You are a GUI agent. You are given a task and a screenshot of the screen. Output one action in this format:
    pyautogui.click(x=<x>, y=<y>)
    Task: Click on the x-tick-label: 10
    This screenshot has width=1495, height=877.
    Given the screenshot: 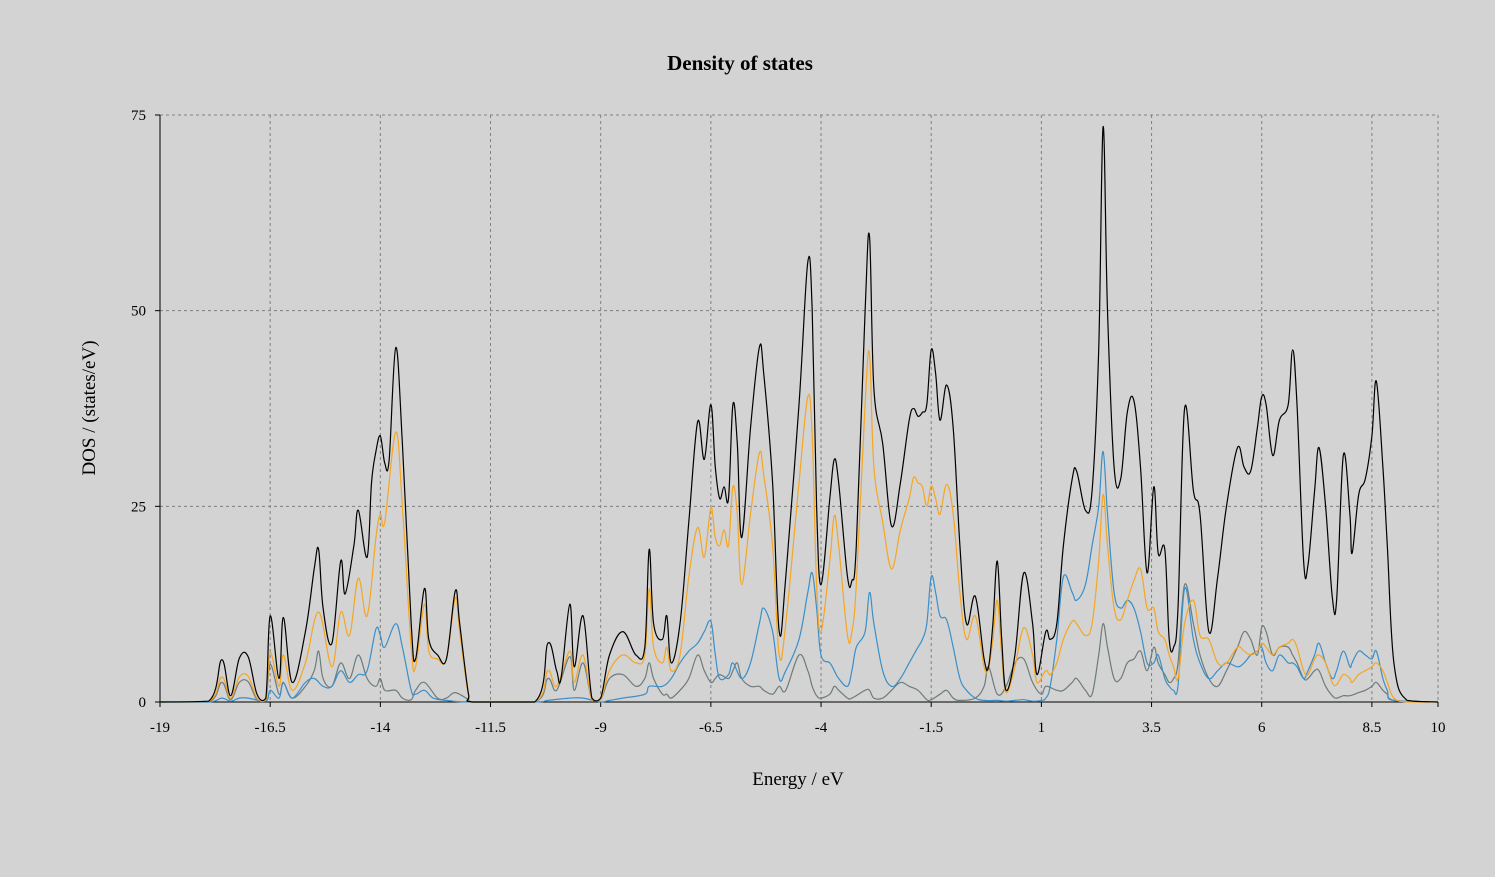 What is the action you would take?
    pyautogui.click(x=1438, y=728)
    